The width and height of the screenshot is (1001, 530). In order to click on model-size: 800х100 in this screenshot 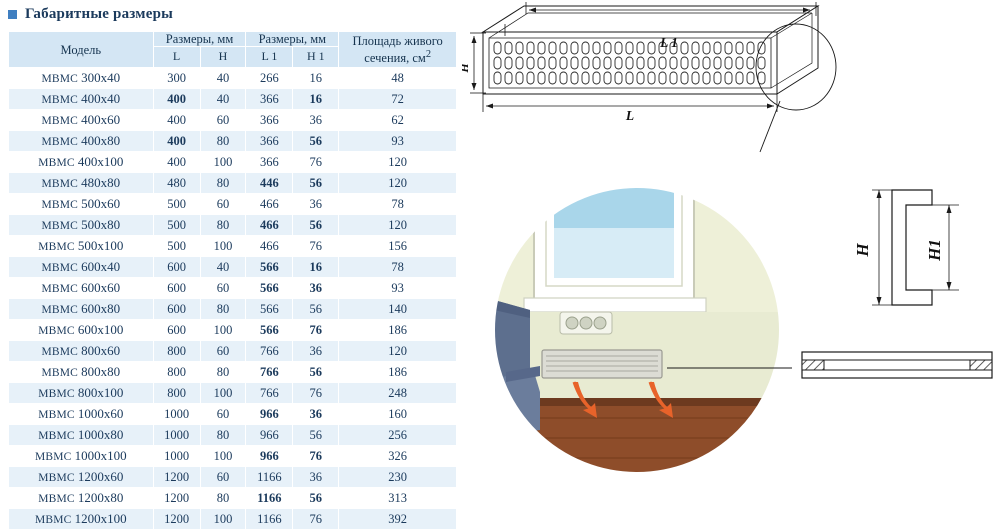, I will do `click(100, 393)`.